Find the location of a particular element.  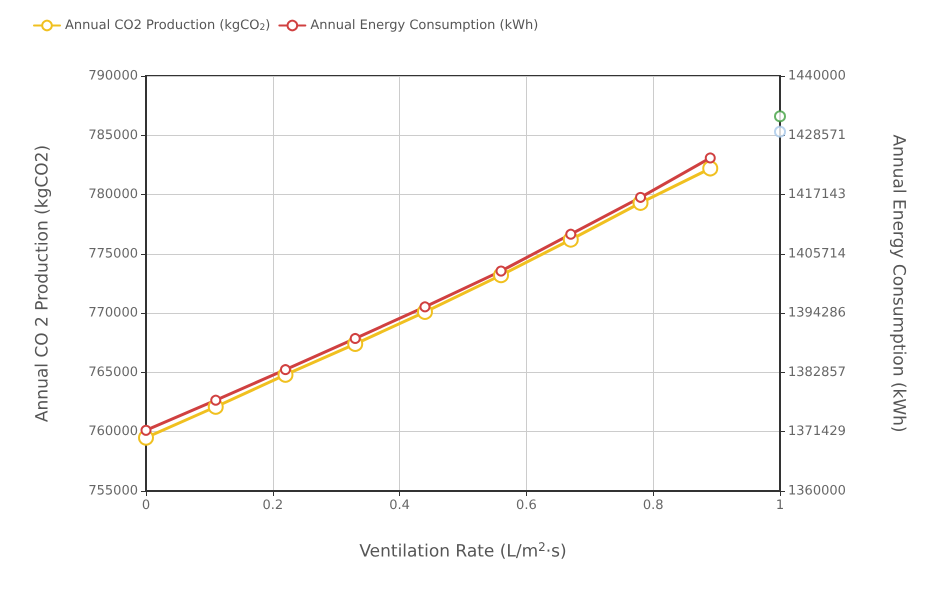

x-tick-label: 0.6 is located at coordinates (526, 505).